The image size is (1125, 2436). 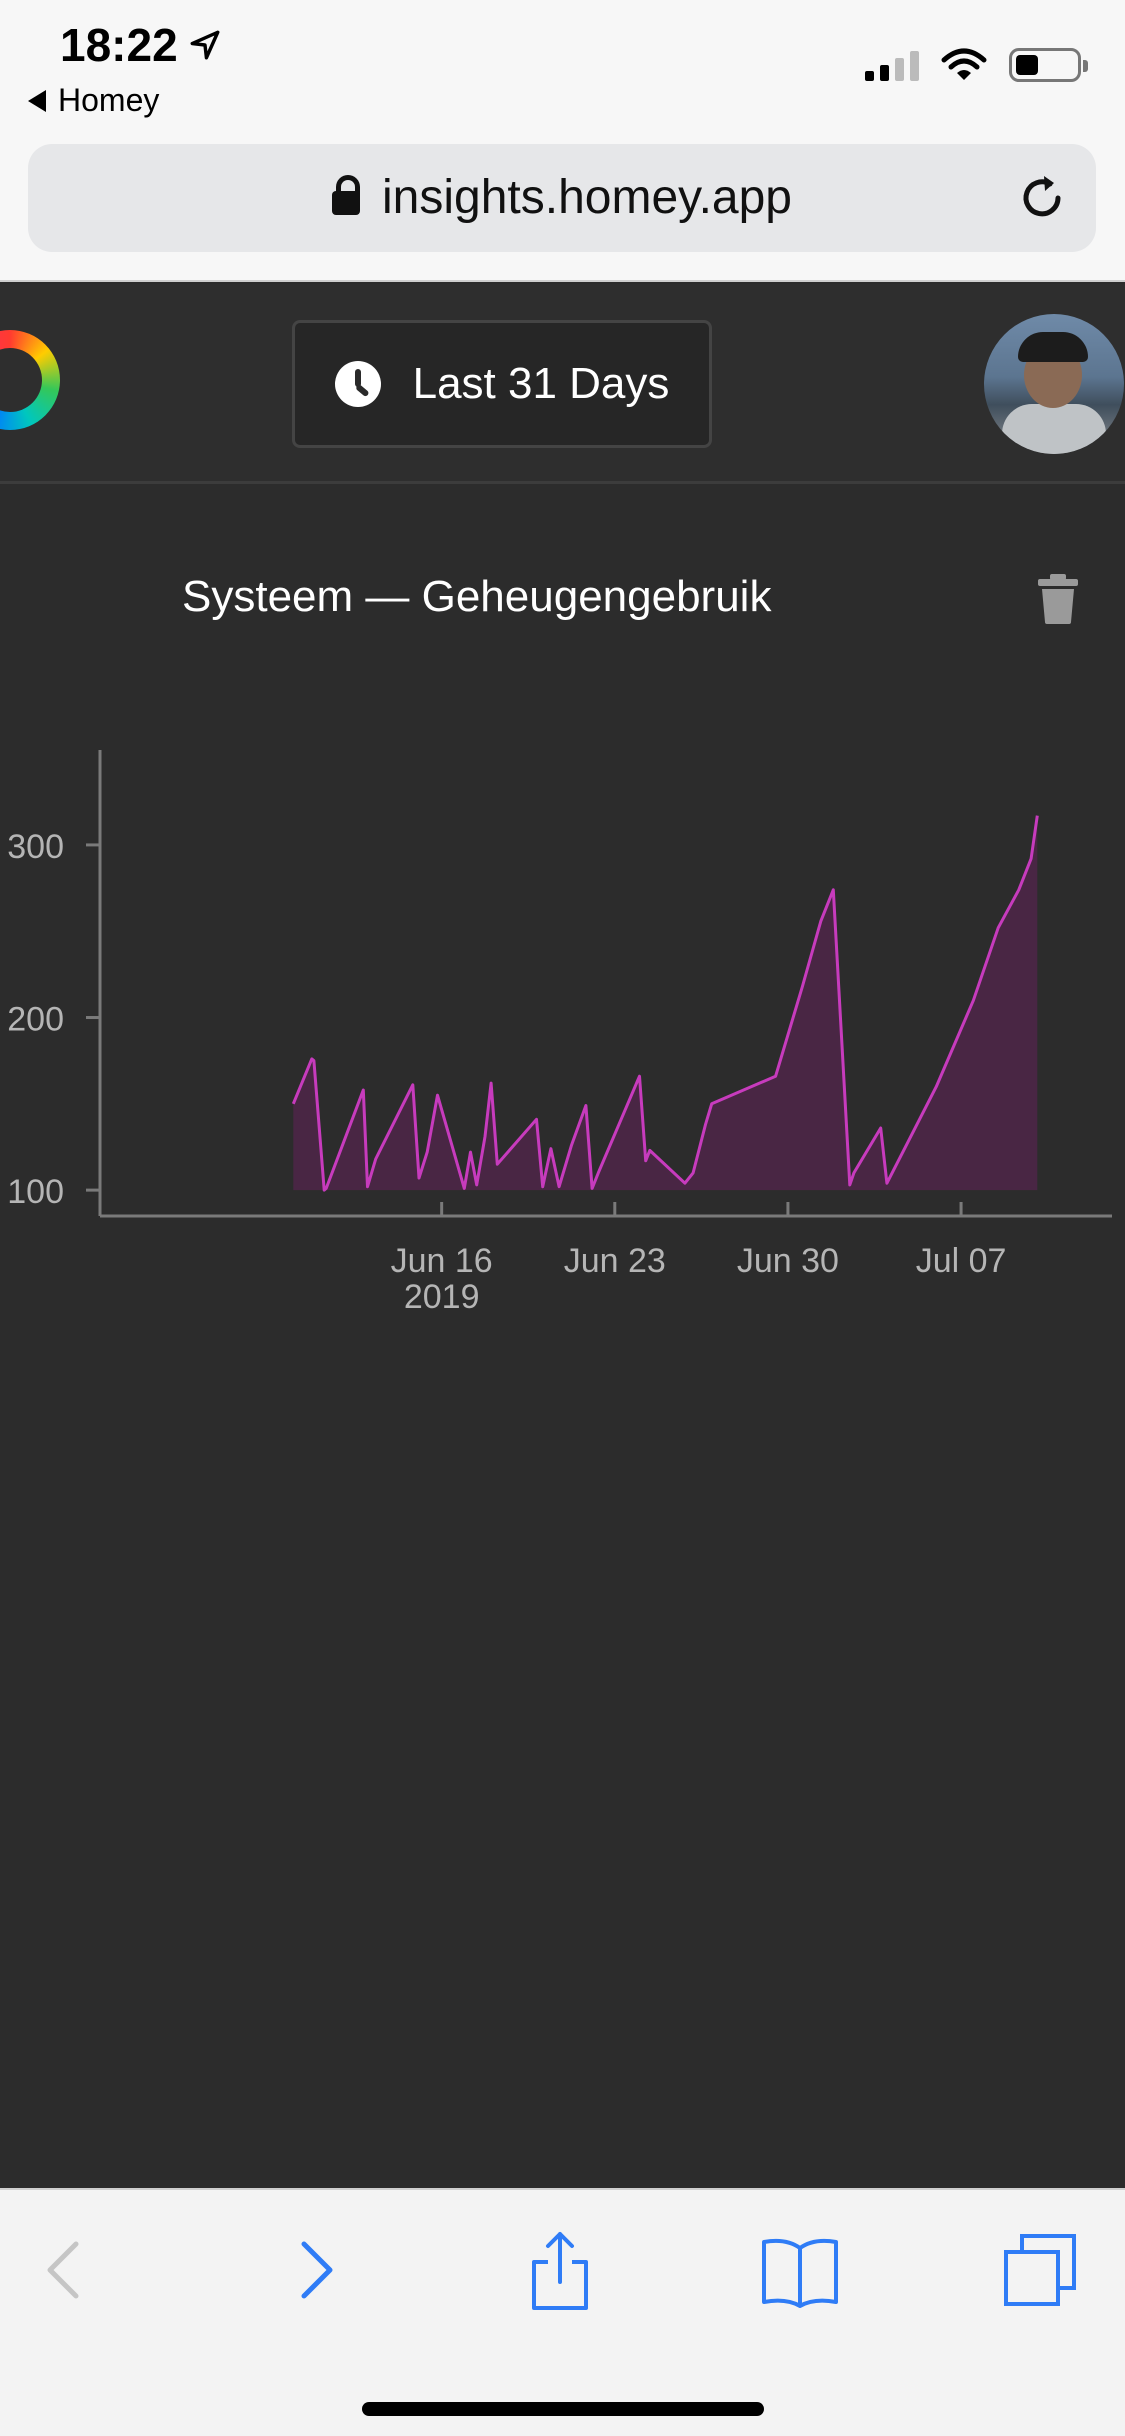 What do you see at coordinates (119, 45) in the screenshot?
I see `time-text: 18:22` at bounding box center [119, 45].